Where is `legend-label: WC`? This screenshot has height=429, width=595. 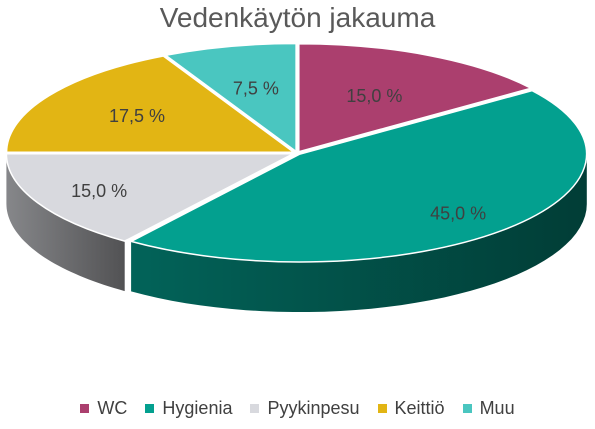
legend-label: WC is located at coordinates (112, 408).